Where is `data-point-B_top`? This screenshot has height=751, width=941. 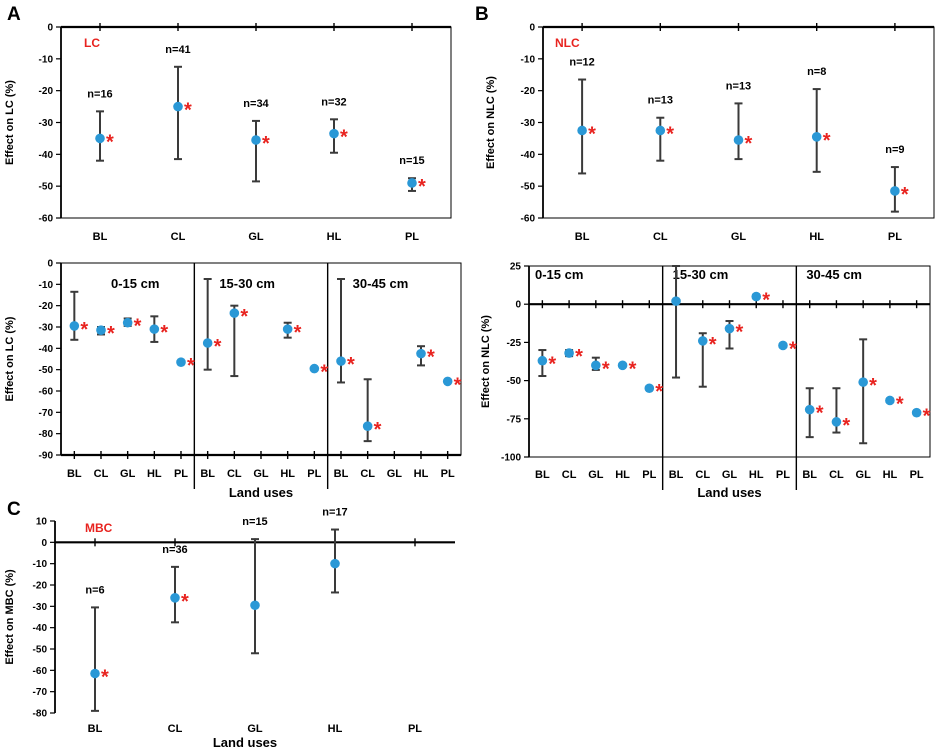
data-point-B_top is located at coordinates (738, 140).